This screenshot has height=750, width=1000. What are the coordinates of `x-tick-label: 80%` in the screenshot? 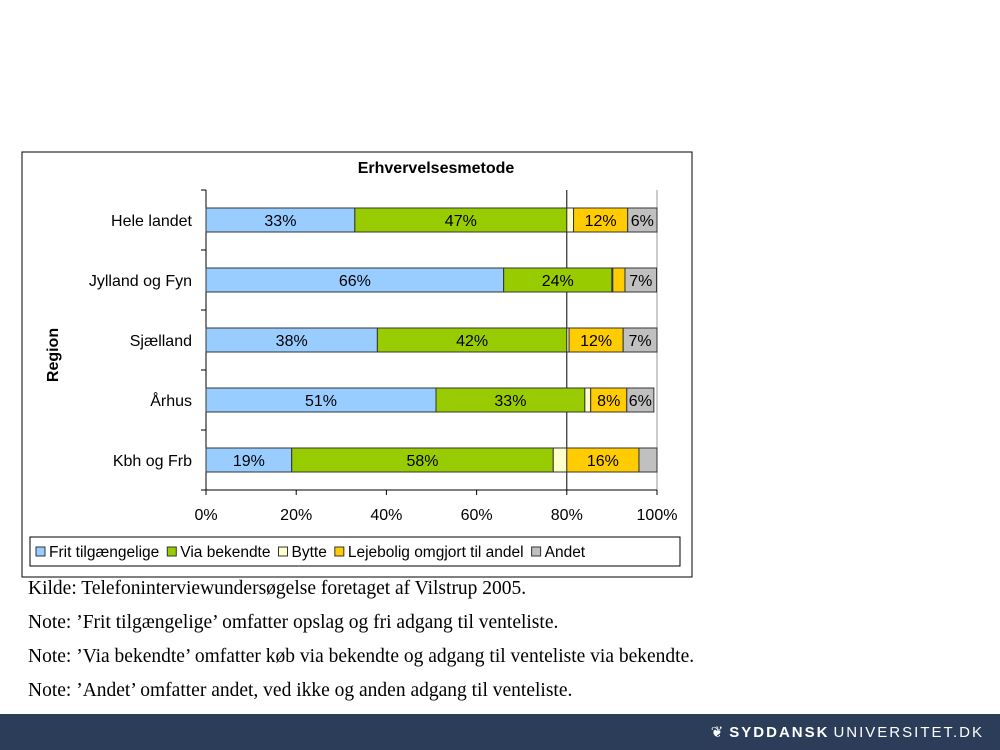 It's located at (567, 515).